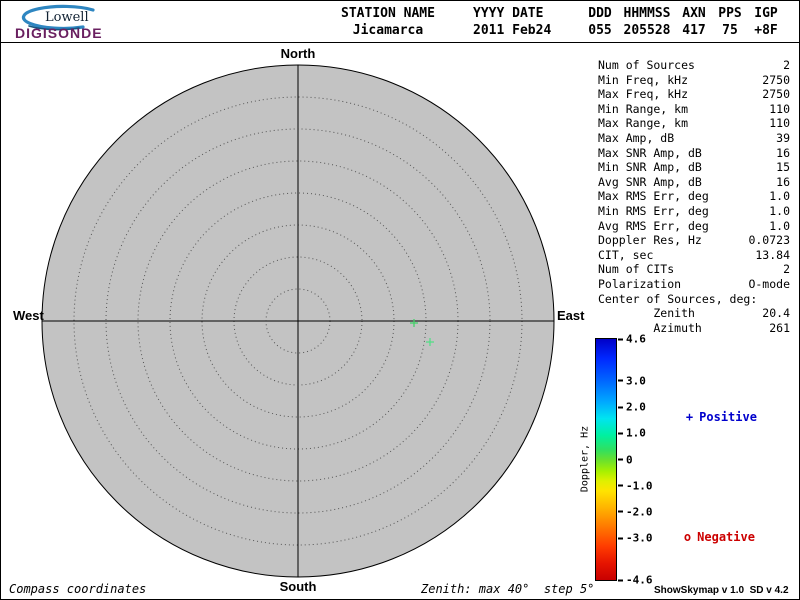 The height and width of the screenshot is (600, 800). I want to click on parameter-value: O-mode, so click(769, 283).